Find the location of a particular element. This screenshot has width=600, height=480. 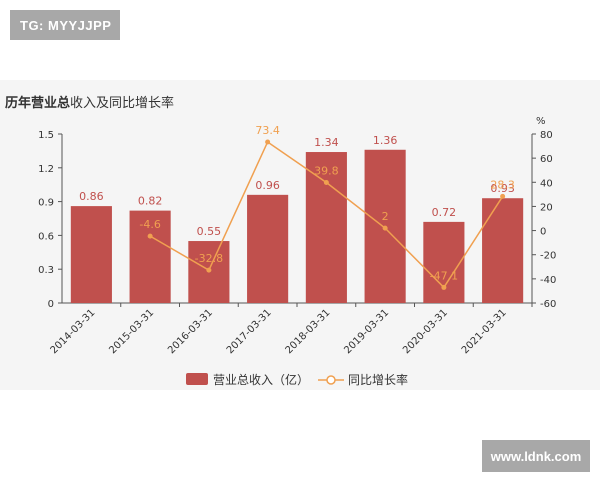

bar-value-label: 0.86 is located at coordinates (91, 196).